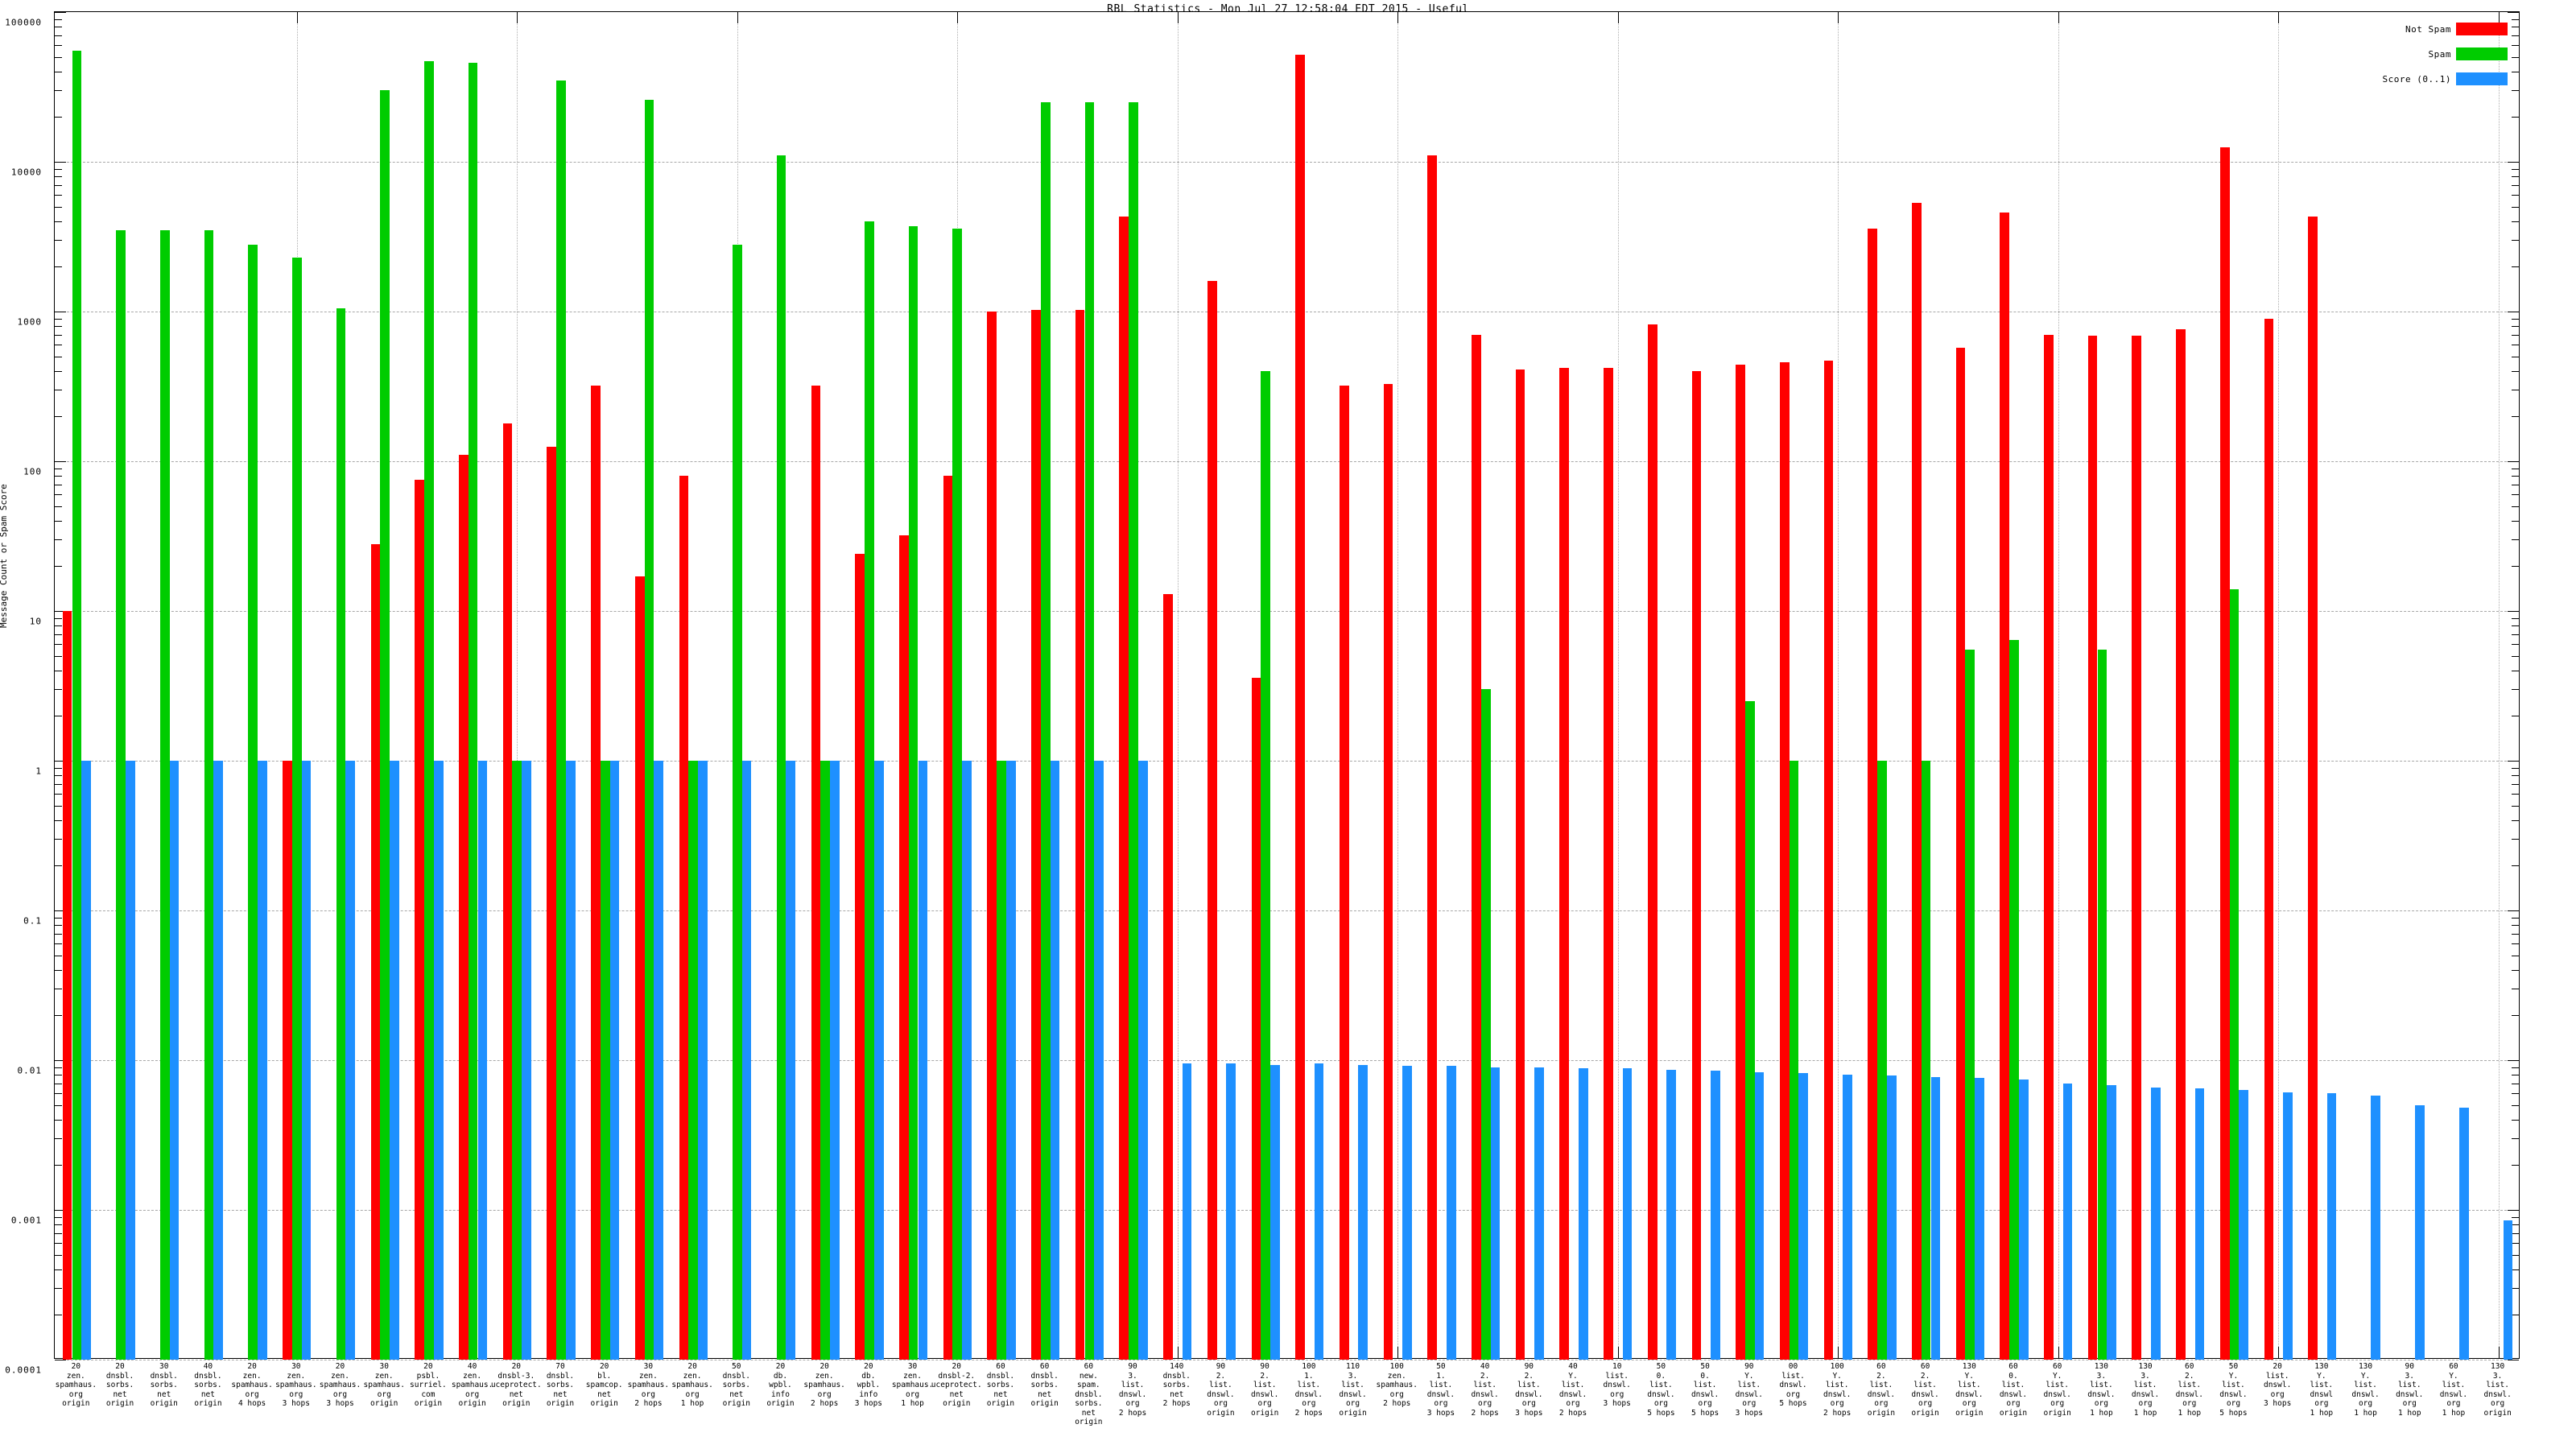 The width and height of the screenshot is (2576, 1449). What do you see at coordinates (2453, 1390) in the screenshot?
I see `x-axis-tick-label: 60 Y. list. dnswl. org 1 hop` at bounding box center [2453, 1390].